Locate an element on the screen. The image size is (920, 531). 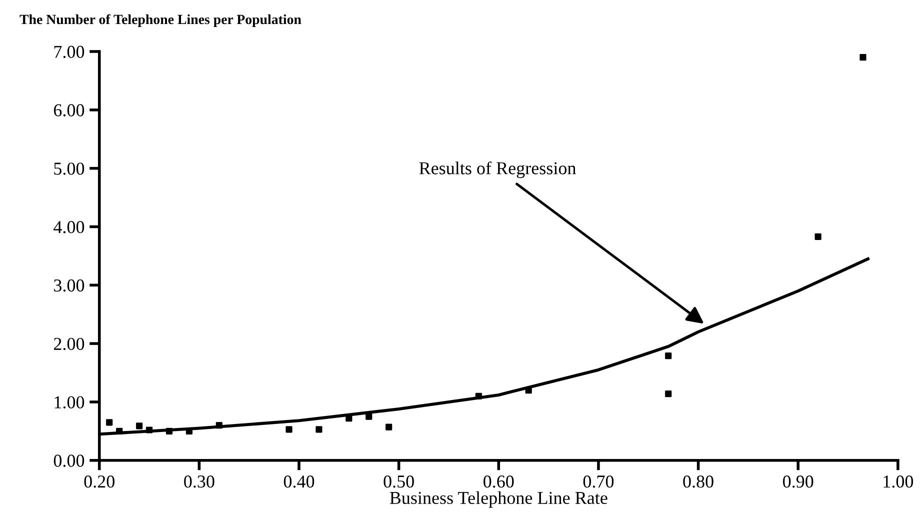
y-tick-label: 4.00 is located at coordinates (69, 227).